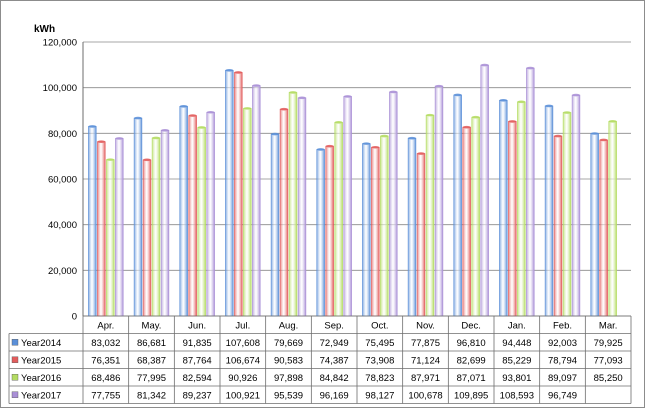 This screenshot has width=645, height=408. What do you see at coordinates (60, 43) in the screenshot?
I see `y-tick-label: 120,000` at bounding box center [60, 43].